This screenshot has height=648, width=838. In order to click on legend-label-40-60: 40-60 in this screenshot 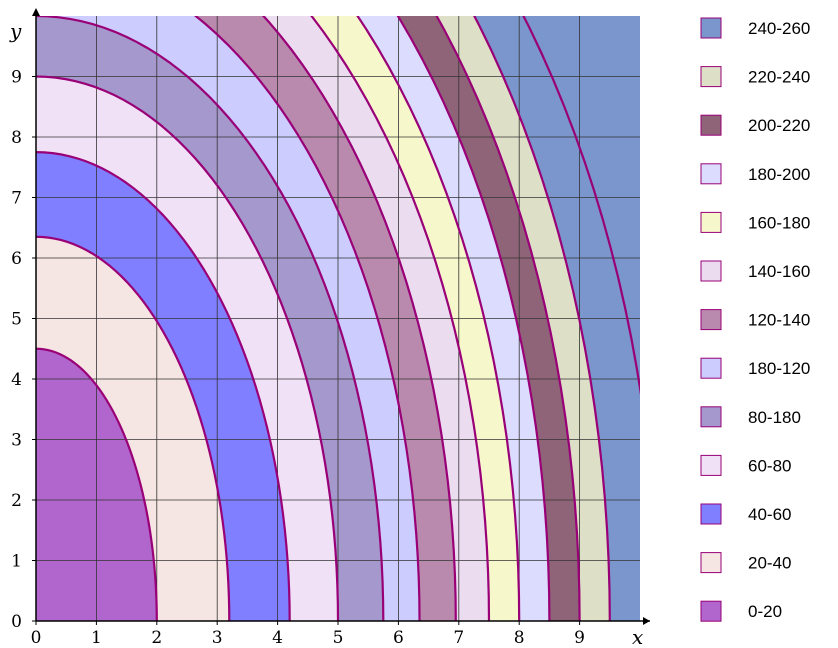, I will do `click(769, 514)`.